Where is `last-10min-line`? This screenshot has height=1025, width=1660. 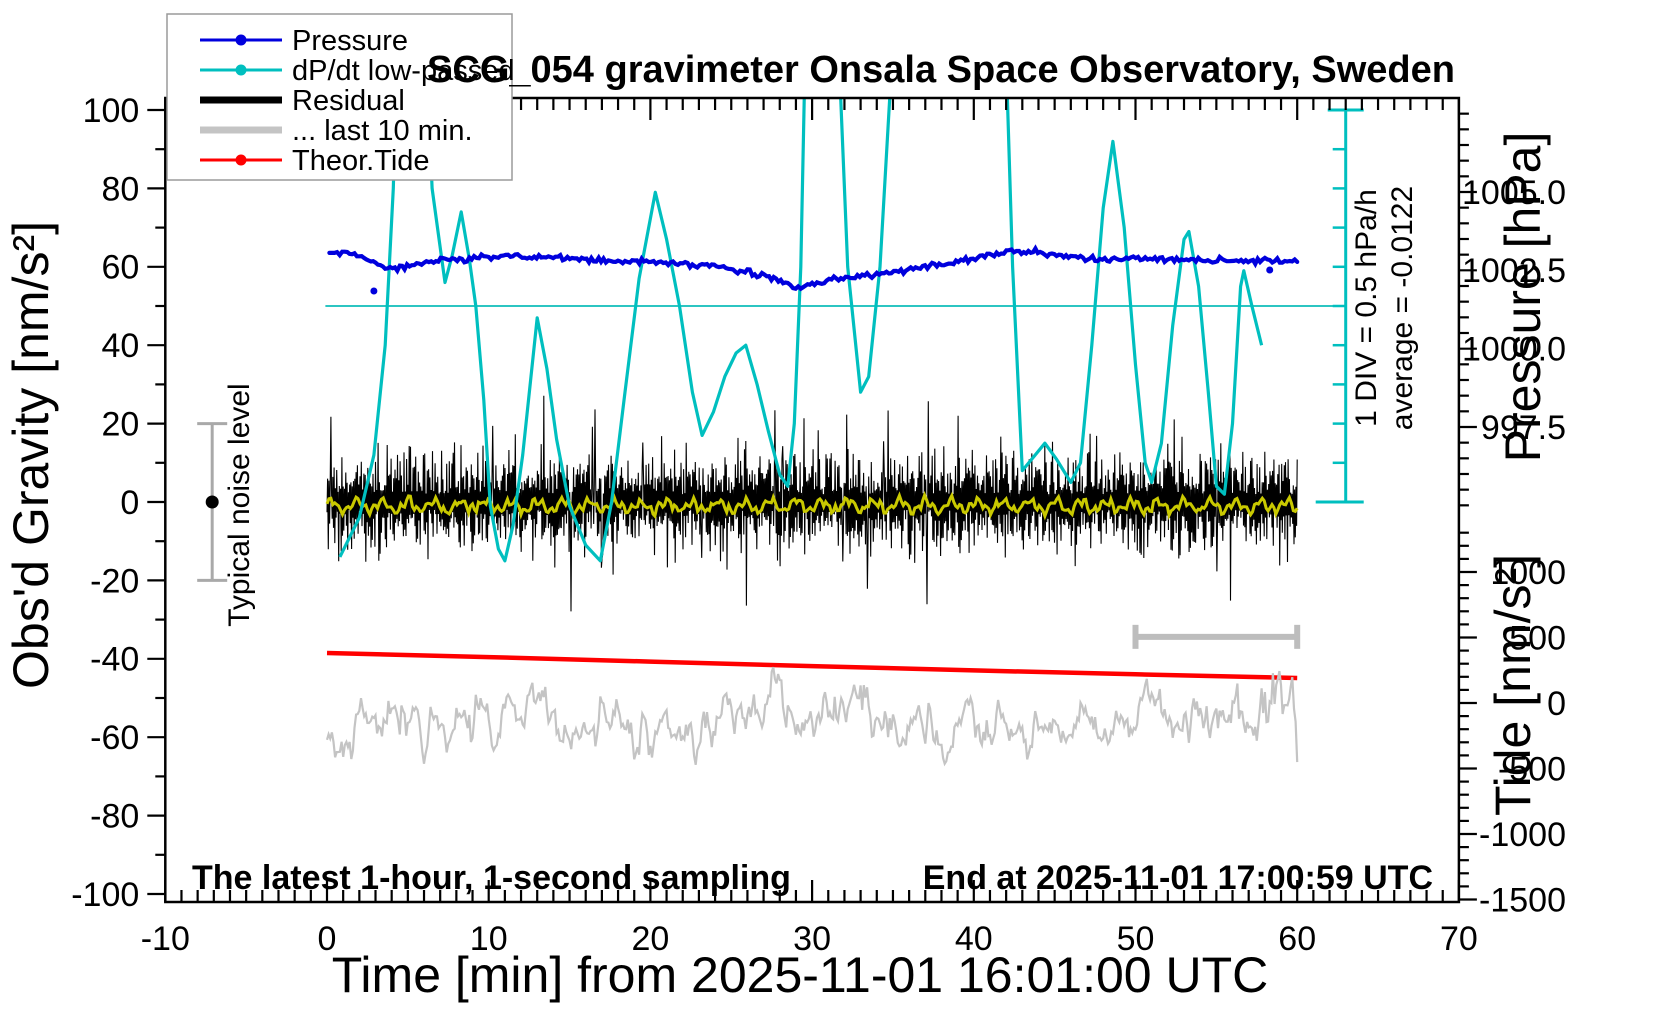 last-10min-line is located at coordinates (812, 716).